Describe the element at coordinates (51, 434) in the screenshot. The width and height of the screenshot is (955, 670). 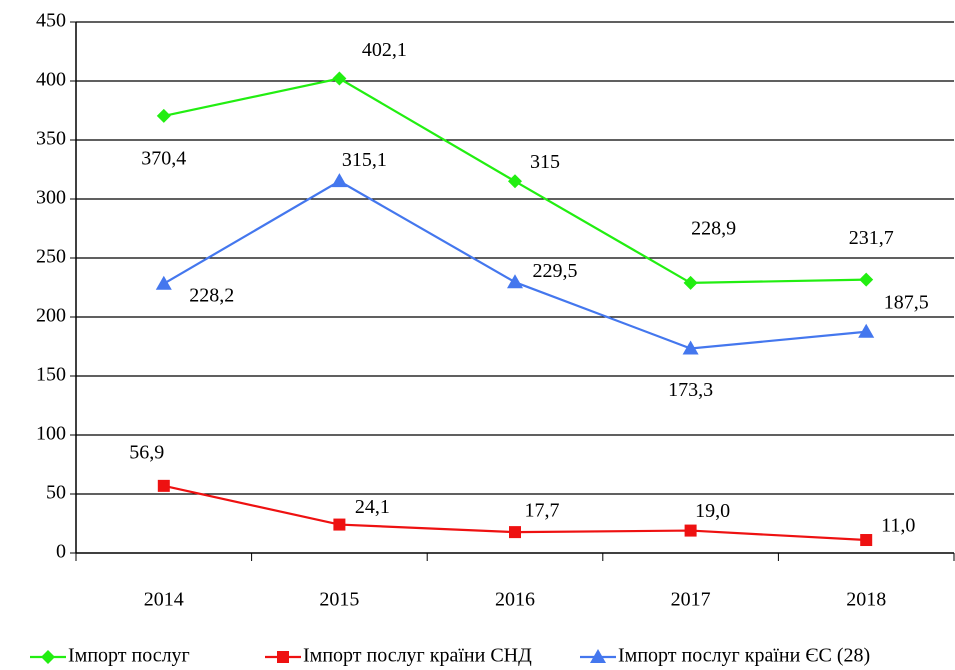
I see `y-tick-label: 100` at that location.